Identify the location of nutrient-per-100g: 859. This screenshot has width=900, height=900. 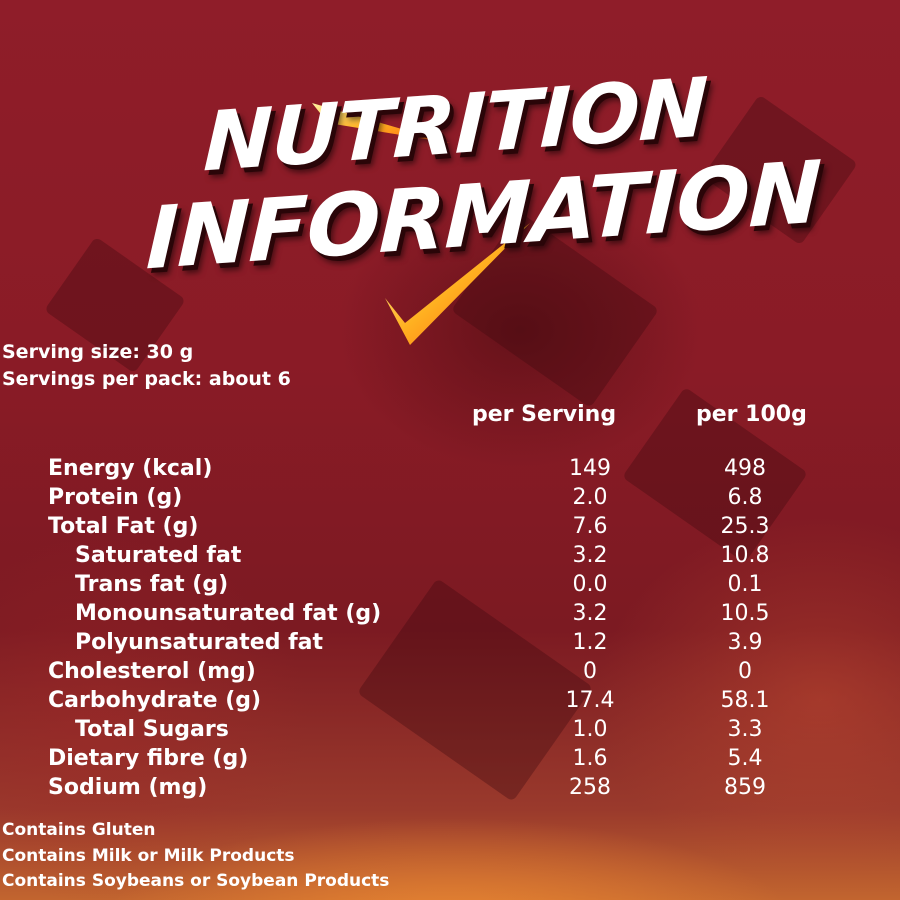
(745, 787).